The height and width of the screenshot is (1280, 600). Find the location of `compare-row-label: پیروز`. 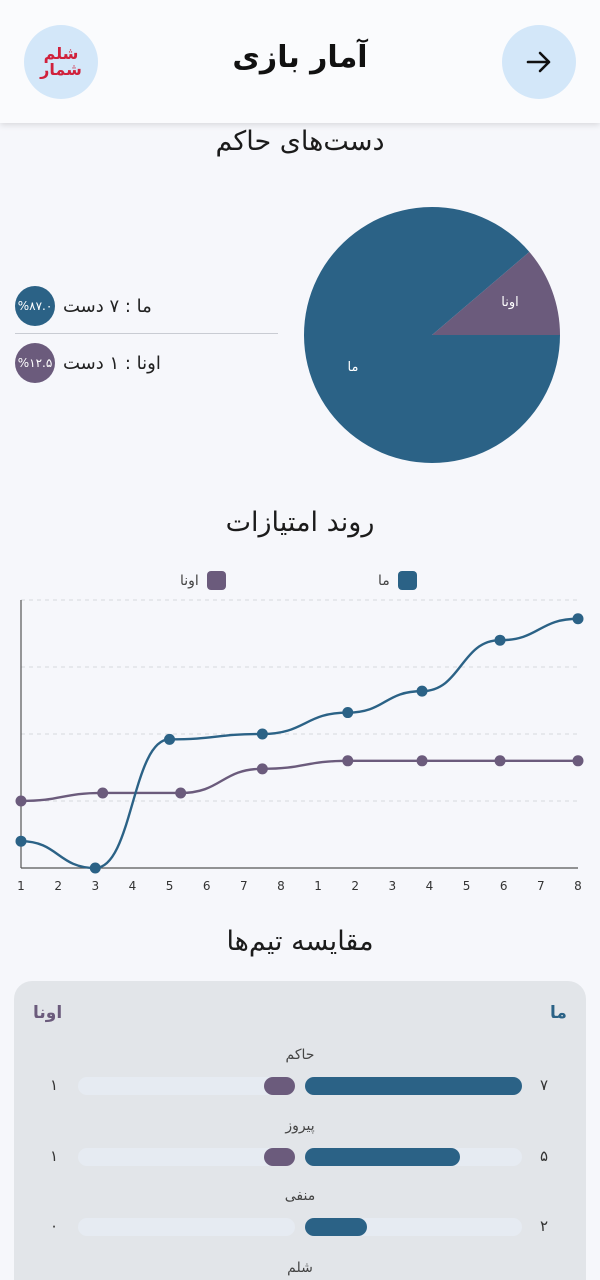

compare-row-label: پیروز is located at coordinates (300, 1126).